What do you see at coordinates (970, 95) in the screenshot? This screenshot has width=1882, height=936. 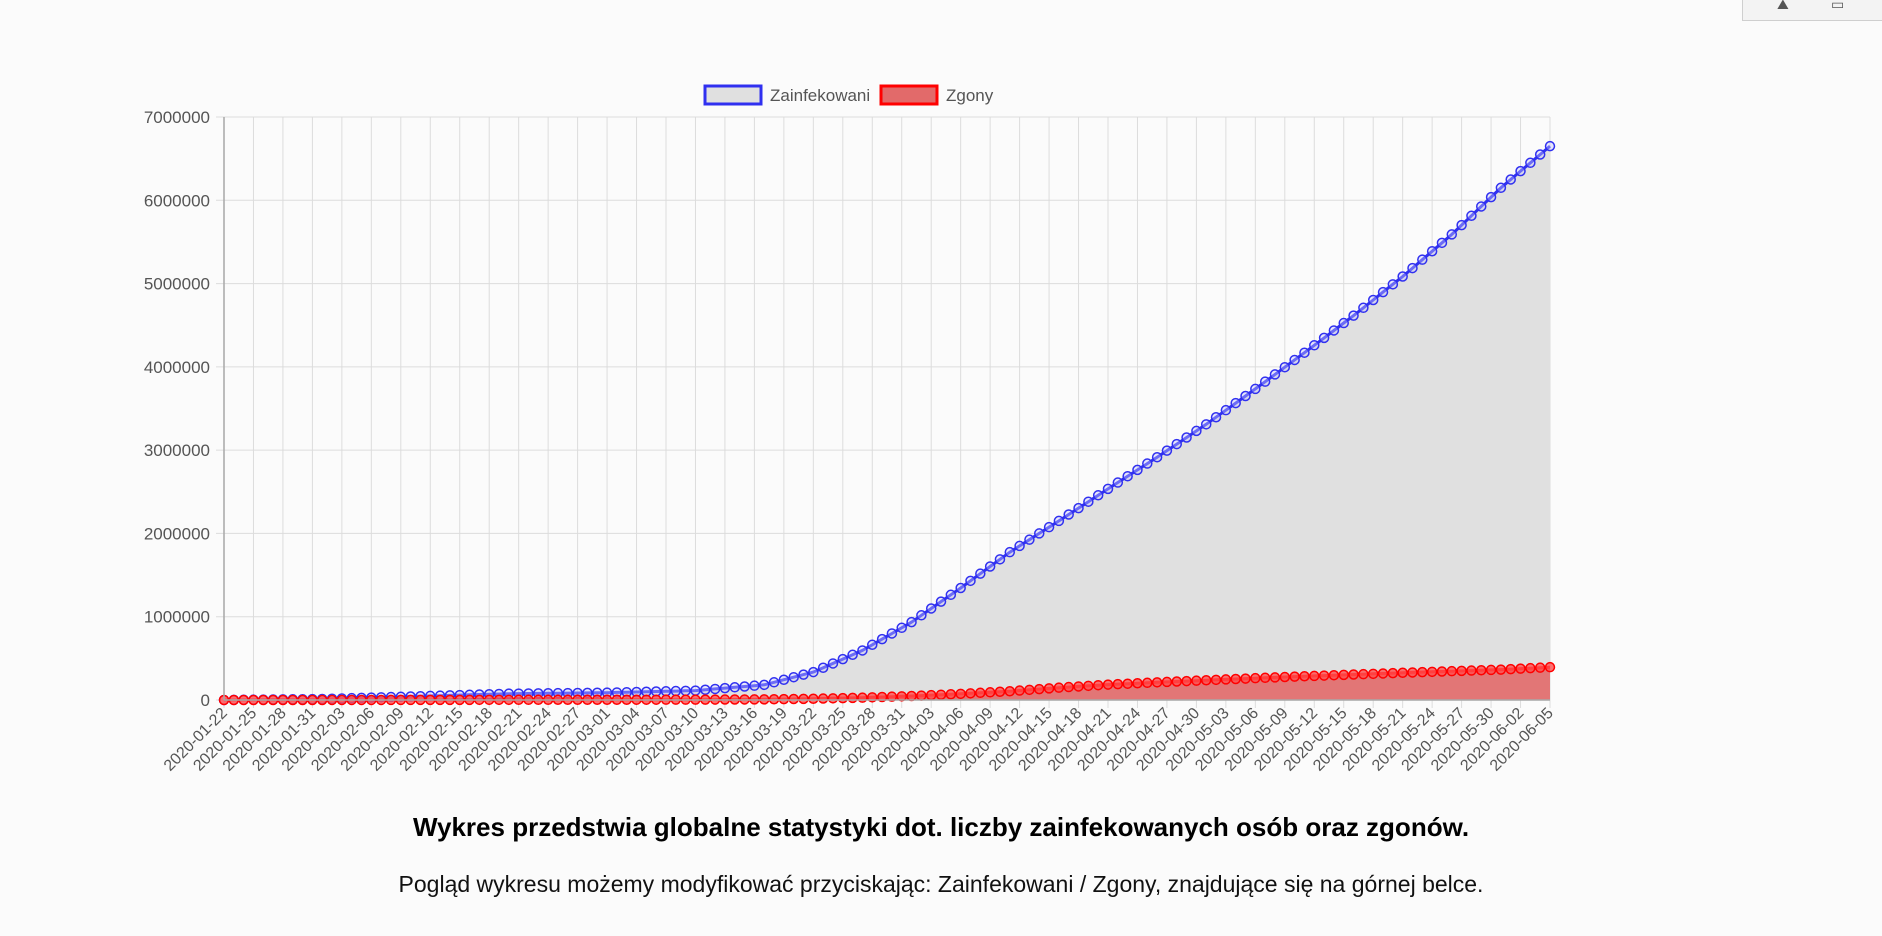 I see `legend-label: Zgony` at bounding box center [970, 95].